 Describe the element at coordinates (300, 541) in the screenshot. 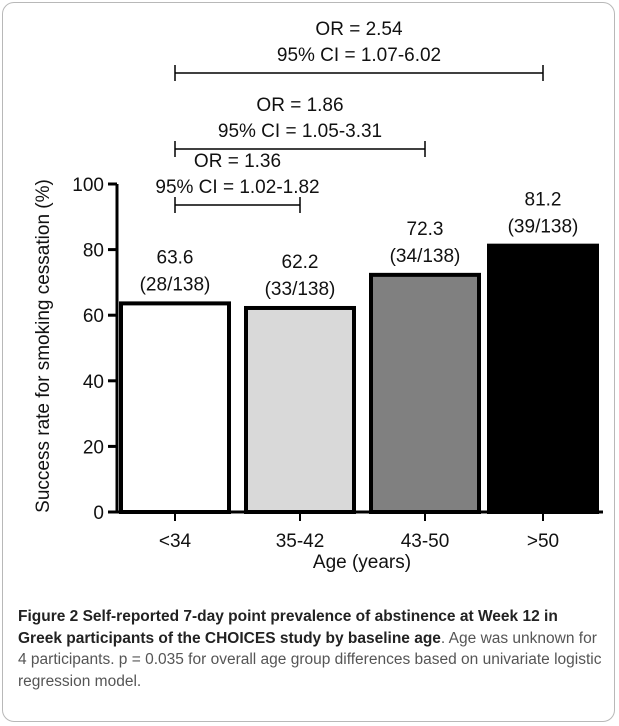

I see `x-tick-label: 35-42` at that location.